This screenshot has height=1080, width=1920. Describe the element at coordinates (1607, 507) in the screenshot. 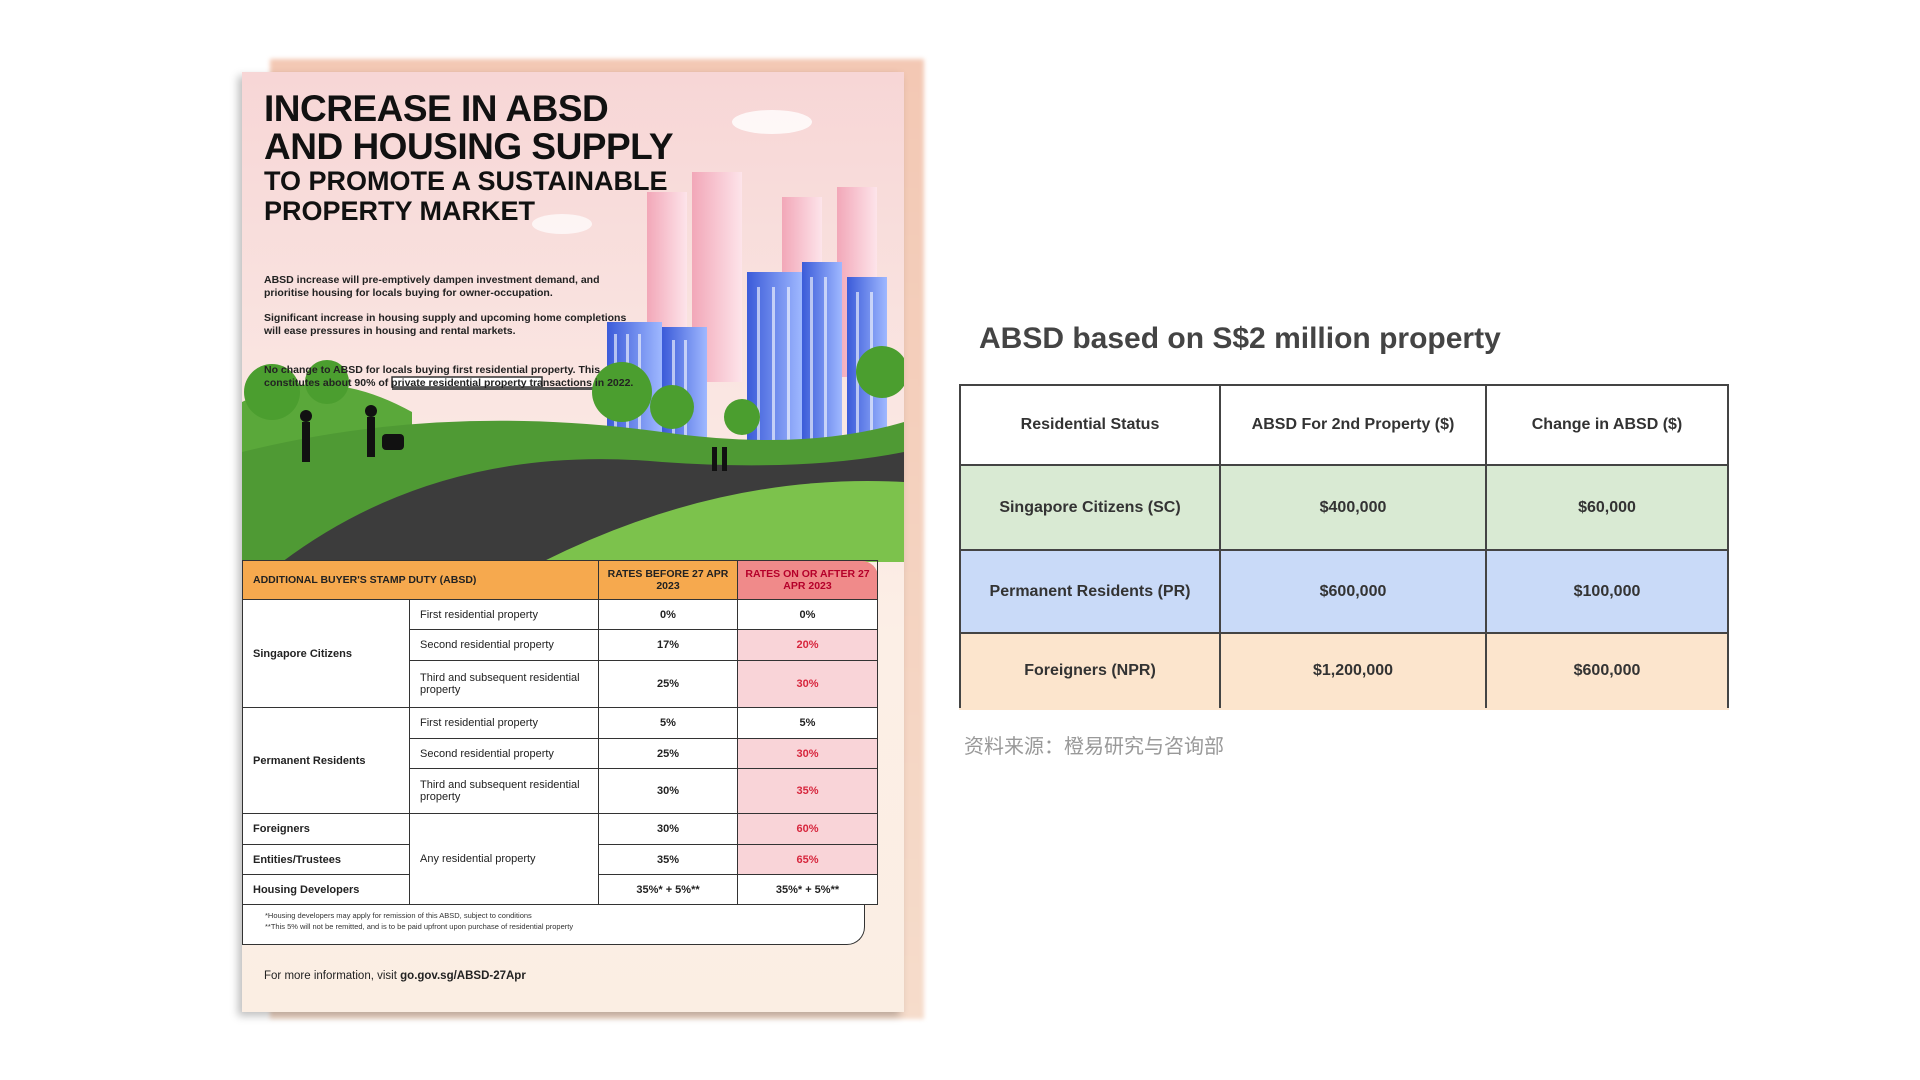

I see `amount-cell: $60,000` at that location.